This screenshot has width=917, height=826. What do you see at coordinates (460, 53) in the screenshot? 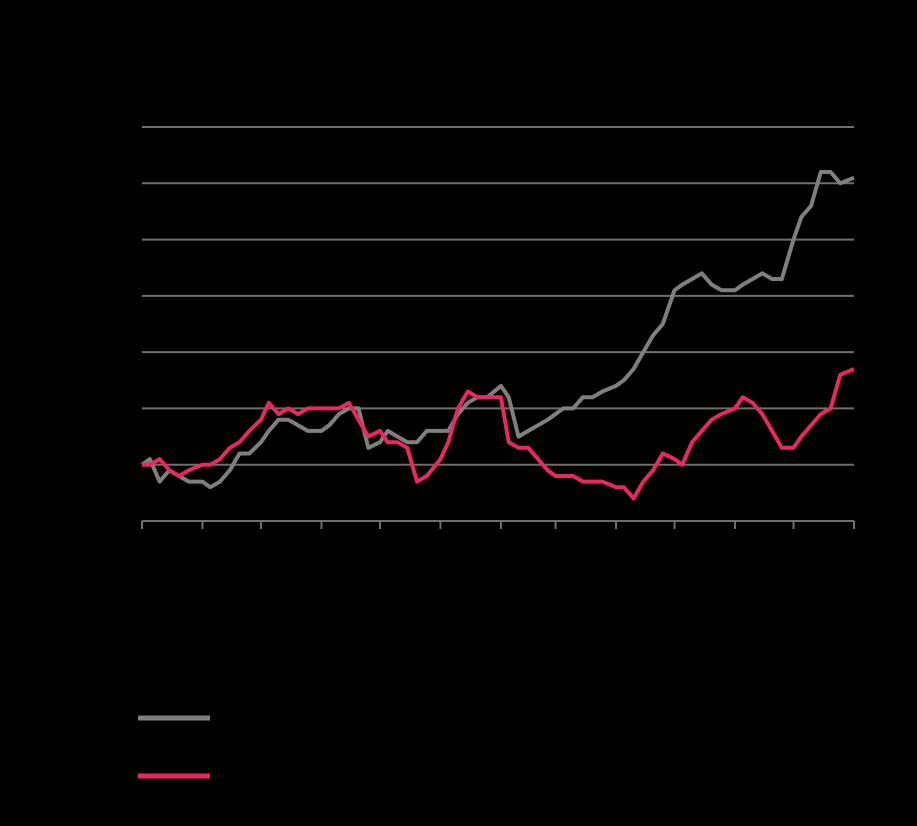
I see `chart-title: Index (12 månader)` at bounding box center [460, 53].